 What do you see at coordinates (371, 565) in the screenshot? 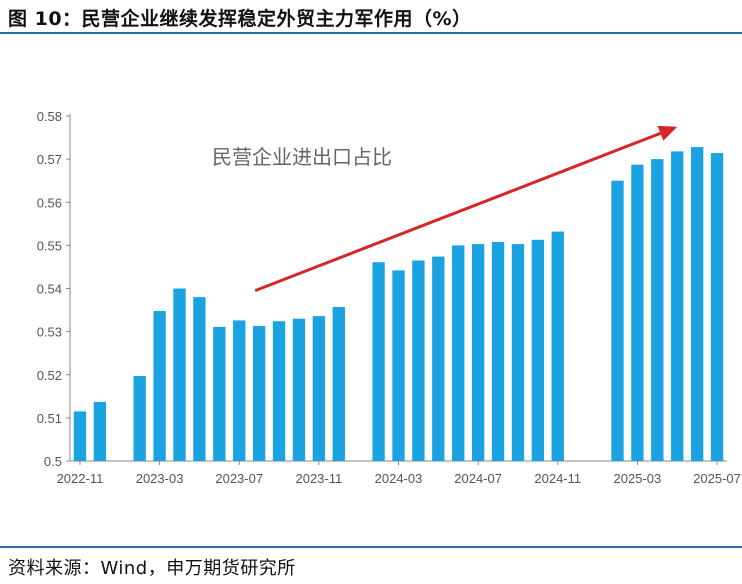
I see `source-bar: 资料来源：Wind，申万期货研究所` at bounding box center [371, 565].